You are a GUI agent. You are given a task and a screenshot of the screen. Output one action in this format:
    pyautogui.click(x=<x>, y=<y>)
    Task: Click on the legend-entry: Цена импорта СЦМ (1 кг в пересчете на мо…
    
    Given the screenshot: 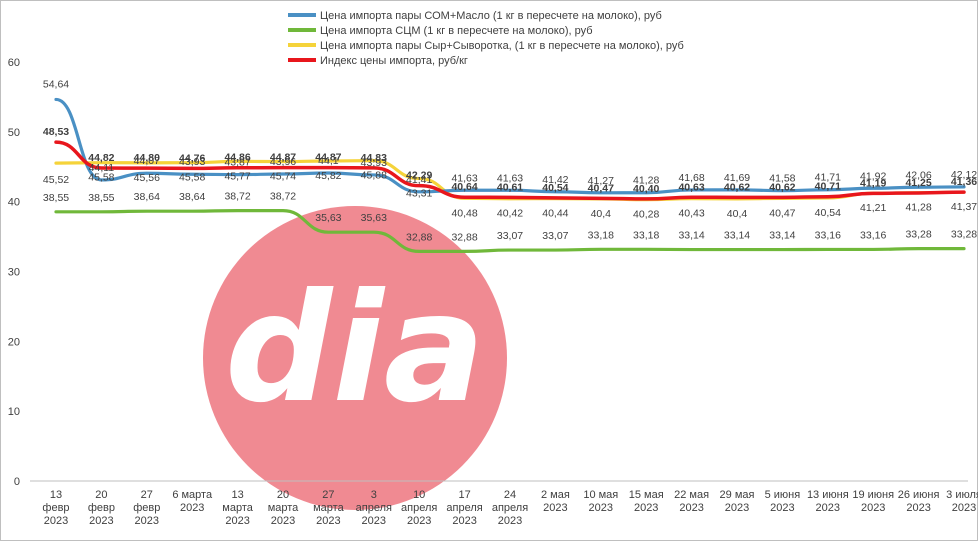 What is the action you would take?
    pyautogui.click(x=456, y=31)
    